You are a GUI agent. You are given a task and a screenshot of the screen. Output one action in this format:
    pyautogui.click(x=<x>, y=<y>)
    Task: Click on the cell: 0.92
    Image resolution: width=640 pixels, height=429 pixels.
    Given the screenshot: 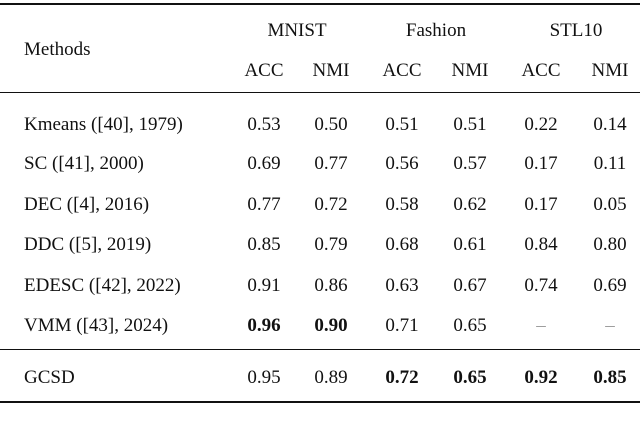 What is the action you would take?
    pyautogui.click(x=541, y=377)
    